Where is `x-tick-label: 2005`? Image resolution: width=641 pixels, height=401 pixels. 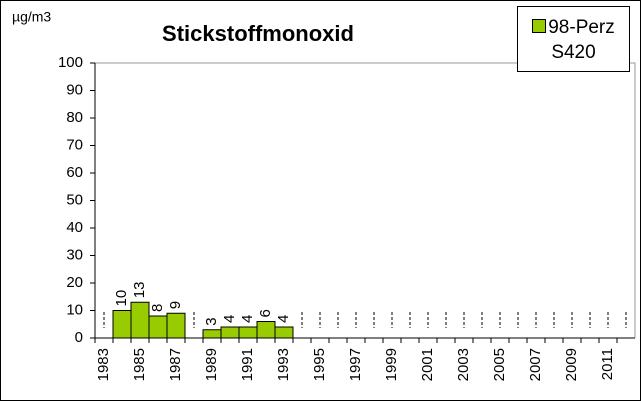 x-tick-label: 2005 is located at coordinates (499, 364).